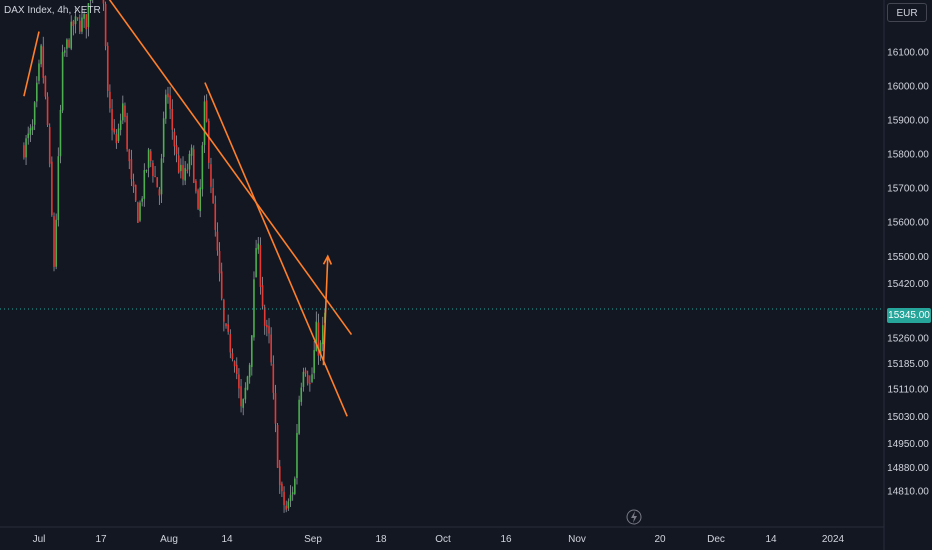  What do you see at coordinates (908, 87) in the screenshot?
I see `y-tick-label: 16000.00` at bounding box center [908, 87].